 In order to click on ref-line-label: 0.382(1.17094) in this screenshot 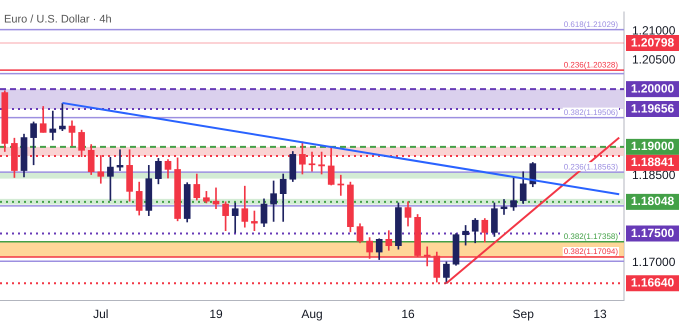, I will do `click(591, 251)`.